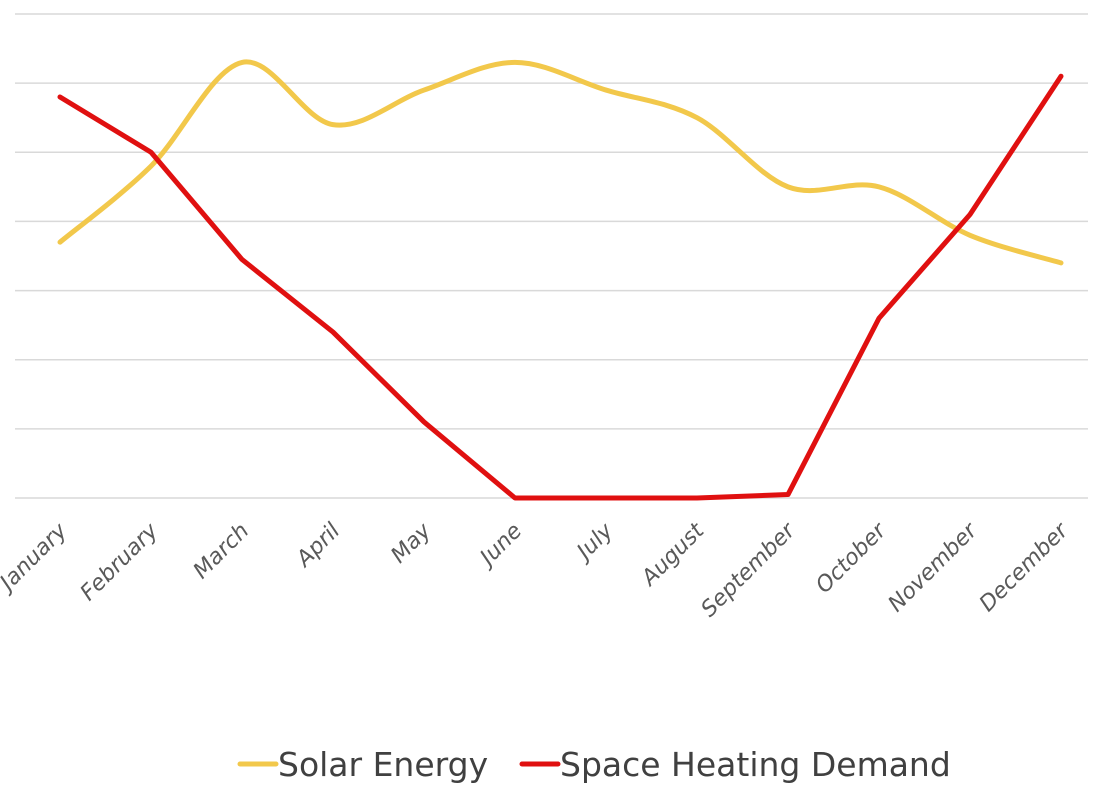  What do you see at coordinates (749, 569) in the screenshot?
I see `x-tick-label-september: September` at bounding box center [749, 569].